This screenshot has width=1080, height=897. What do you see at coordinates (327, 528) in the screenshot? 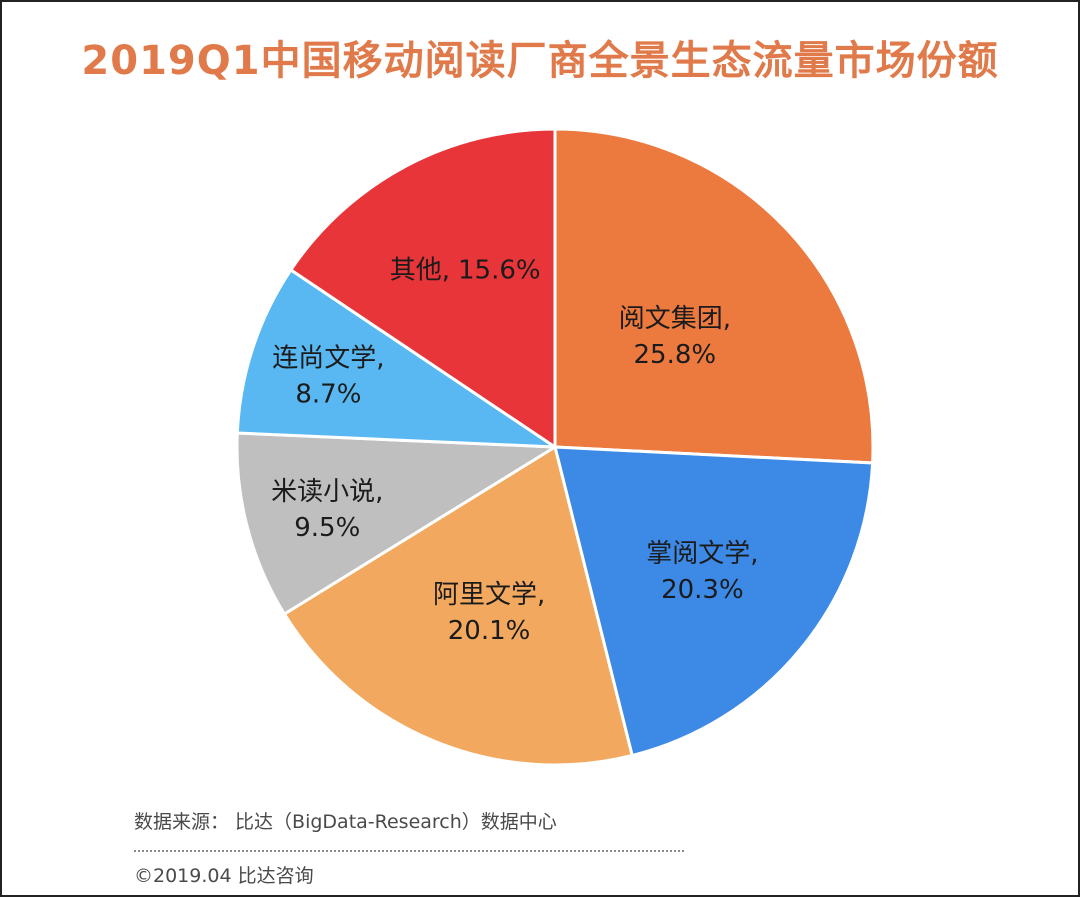
I see `pie-label-value-4: 9.5%` at bounding box center [327, 528].